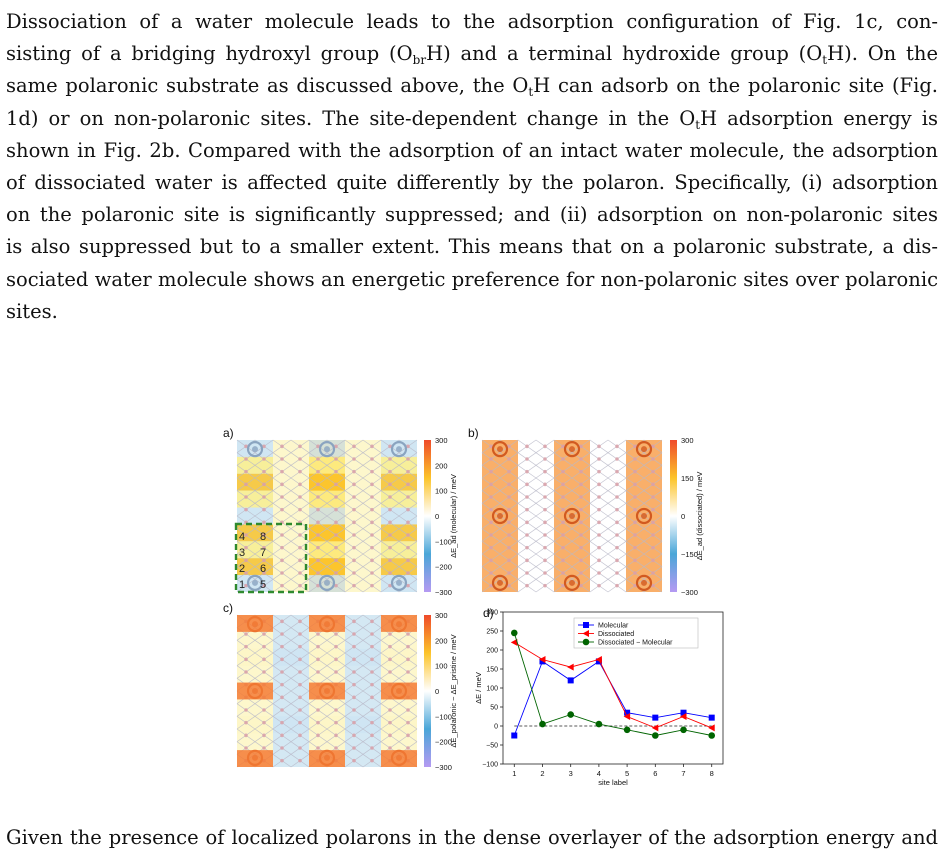 The height and width of the screenshot is (854, 944). Describe the element at coordinates (616, 634) in the screenshot. I see `legend-entry: Dissociated` at that location.